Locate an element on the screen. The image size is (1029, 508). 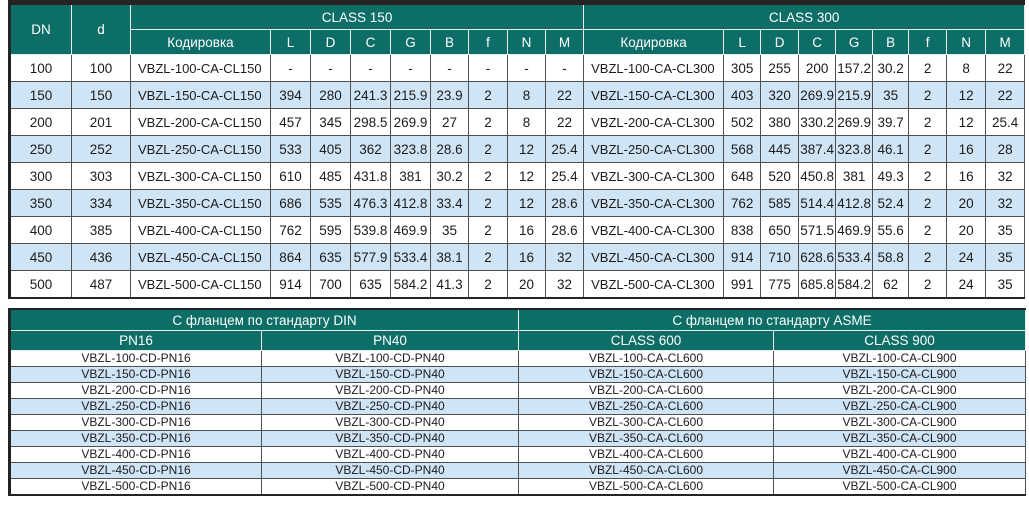
code-cell: VBZL-200-CA-CL900 is located at coordinates (899, 390).